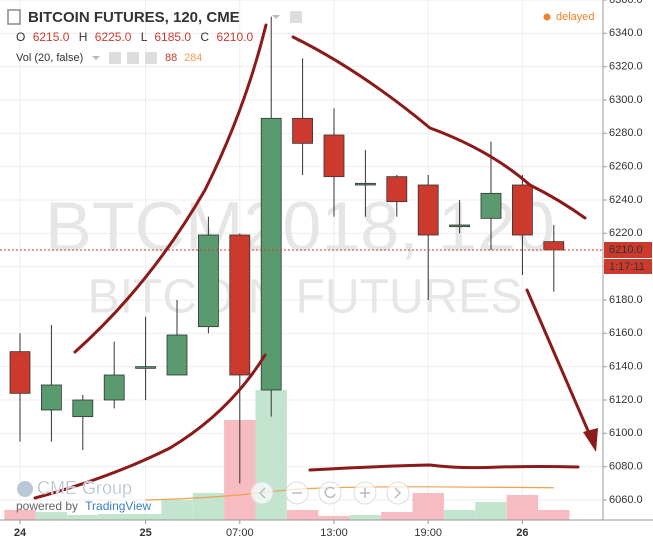  I want to click on countdown-label: 1:17:11, so click(627, 267).